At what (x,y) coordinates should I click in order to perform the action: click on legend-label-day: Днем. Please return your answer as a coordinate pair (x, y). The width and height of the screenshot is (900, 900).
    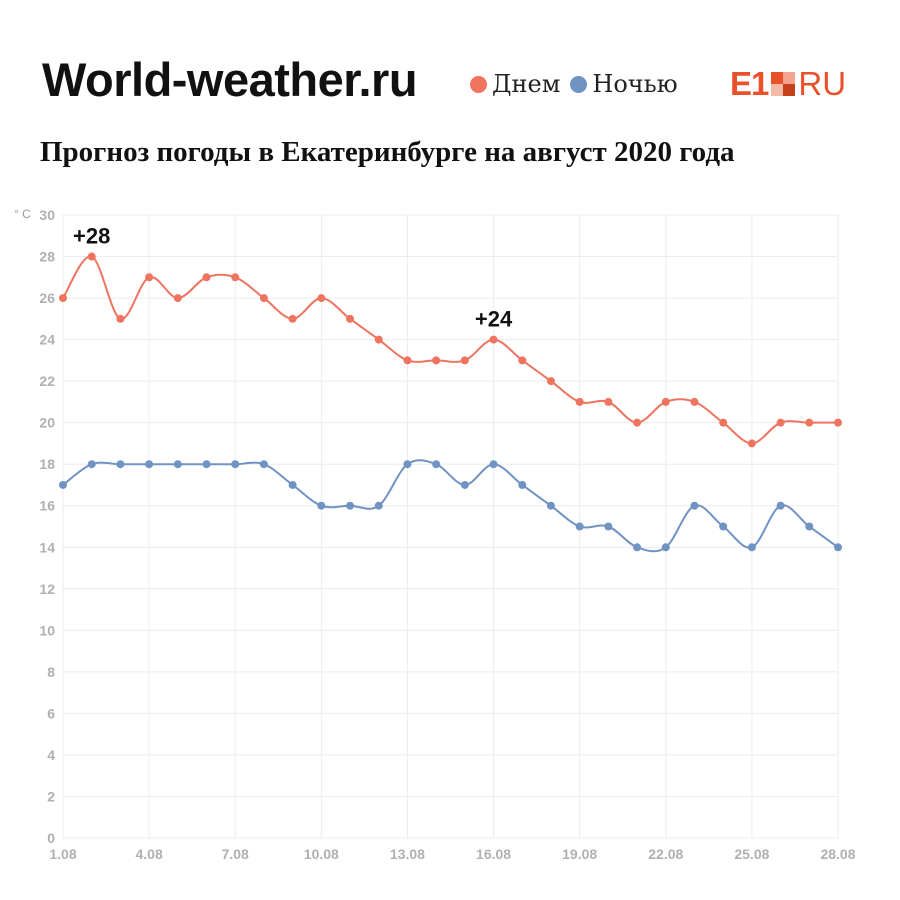
    Looking at the image, I should click on (526, 84).